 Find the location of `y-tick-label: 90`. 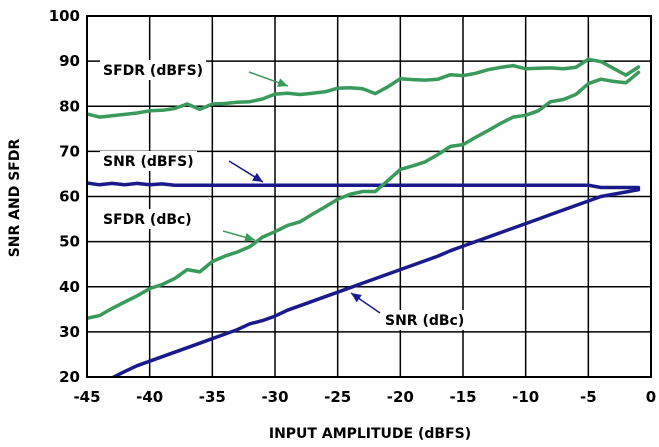

y-tick-label: 90 is located at coordinates (69, 61).